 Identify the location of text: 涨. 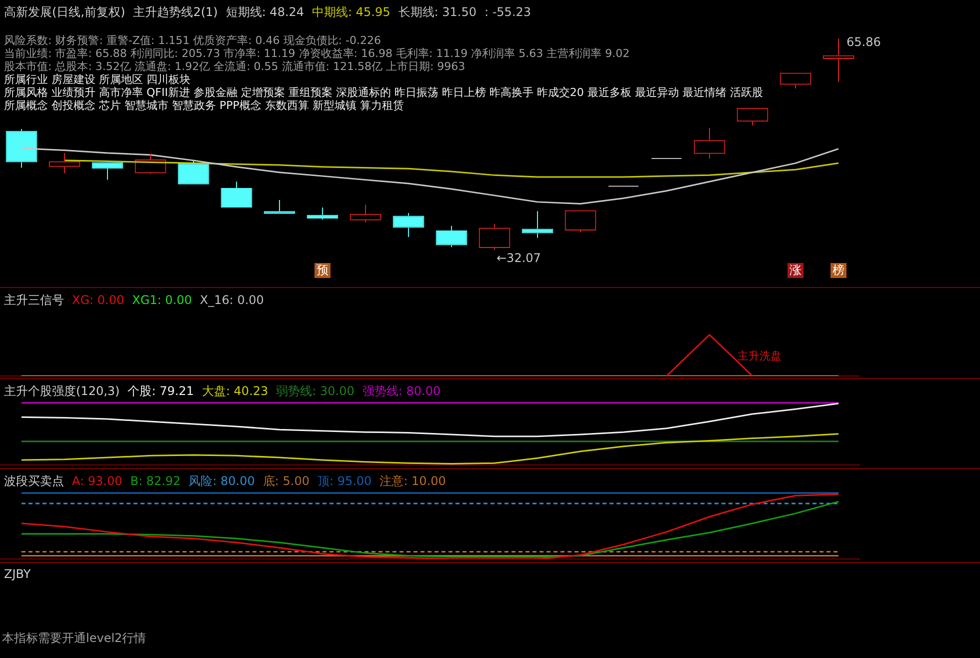
(796, 270).